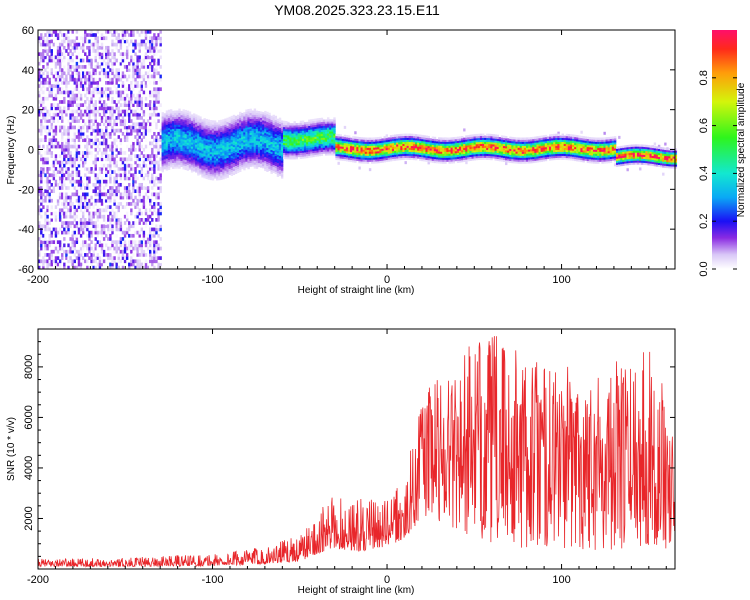 This screenshot has height=600, width=750. What do you see at coordinates (137, 264) in the screenshot?
I see `spectrogram-cell-1969` at bounding box center [137, 264].